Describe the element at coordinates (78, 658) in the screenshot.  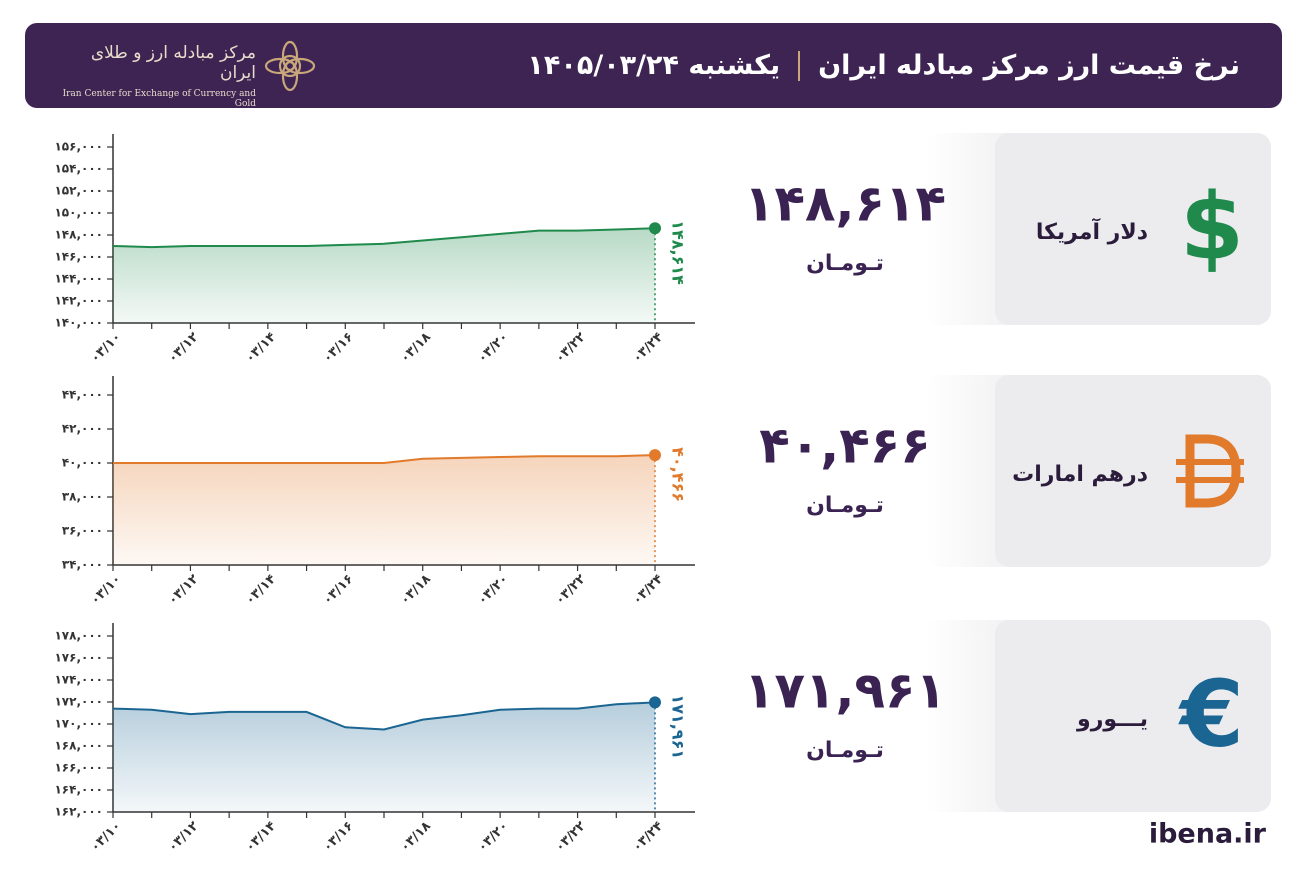
I see `y-tick-label: ۱۷۶,۰۰۰` at that location.